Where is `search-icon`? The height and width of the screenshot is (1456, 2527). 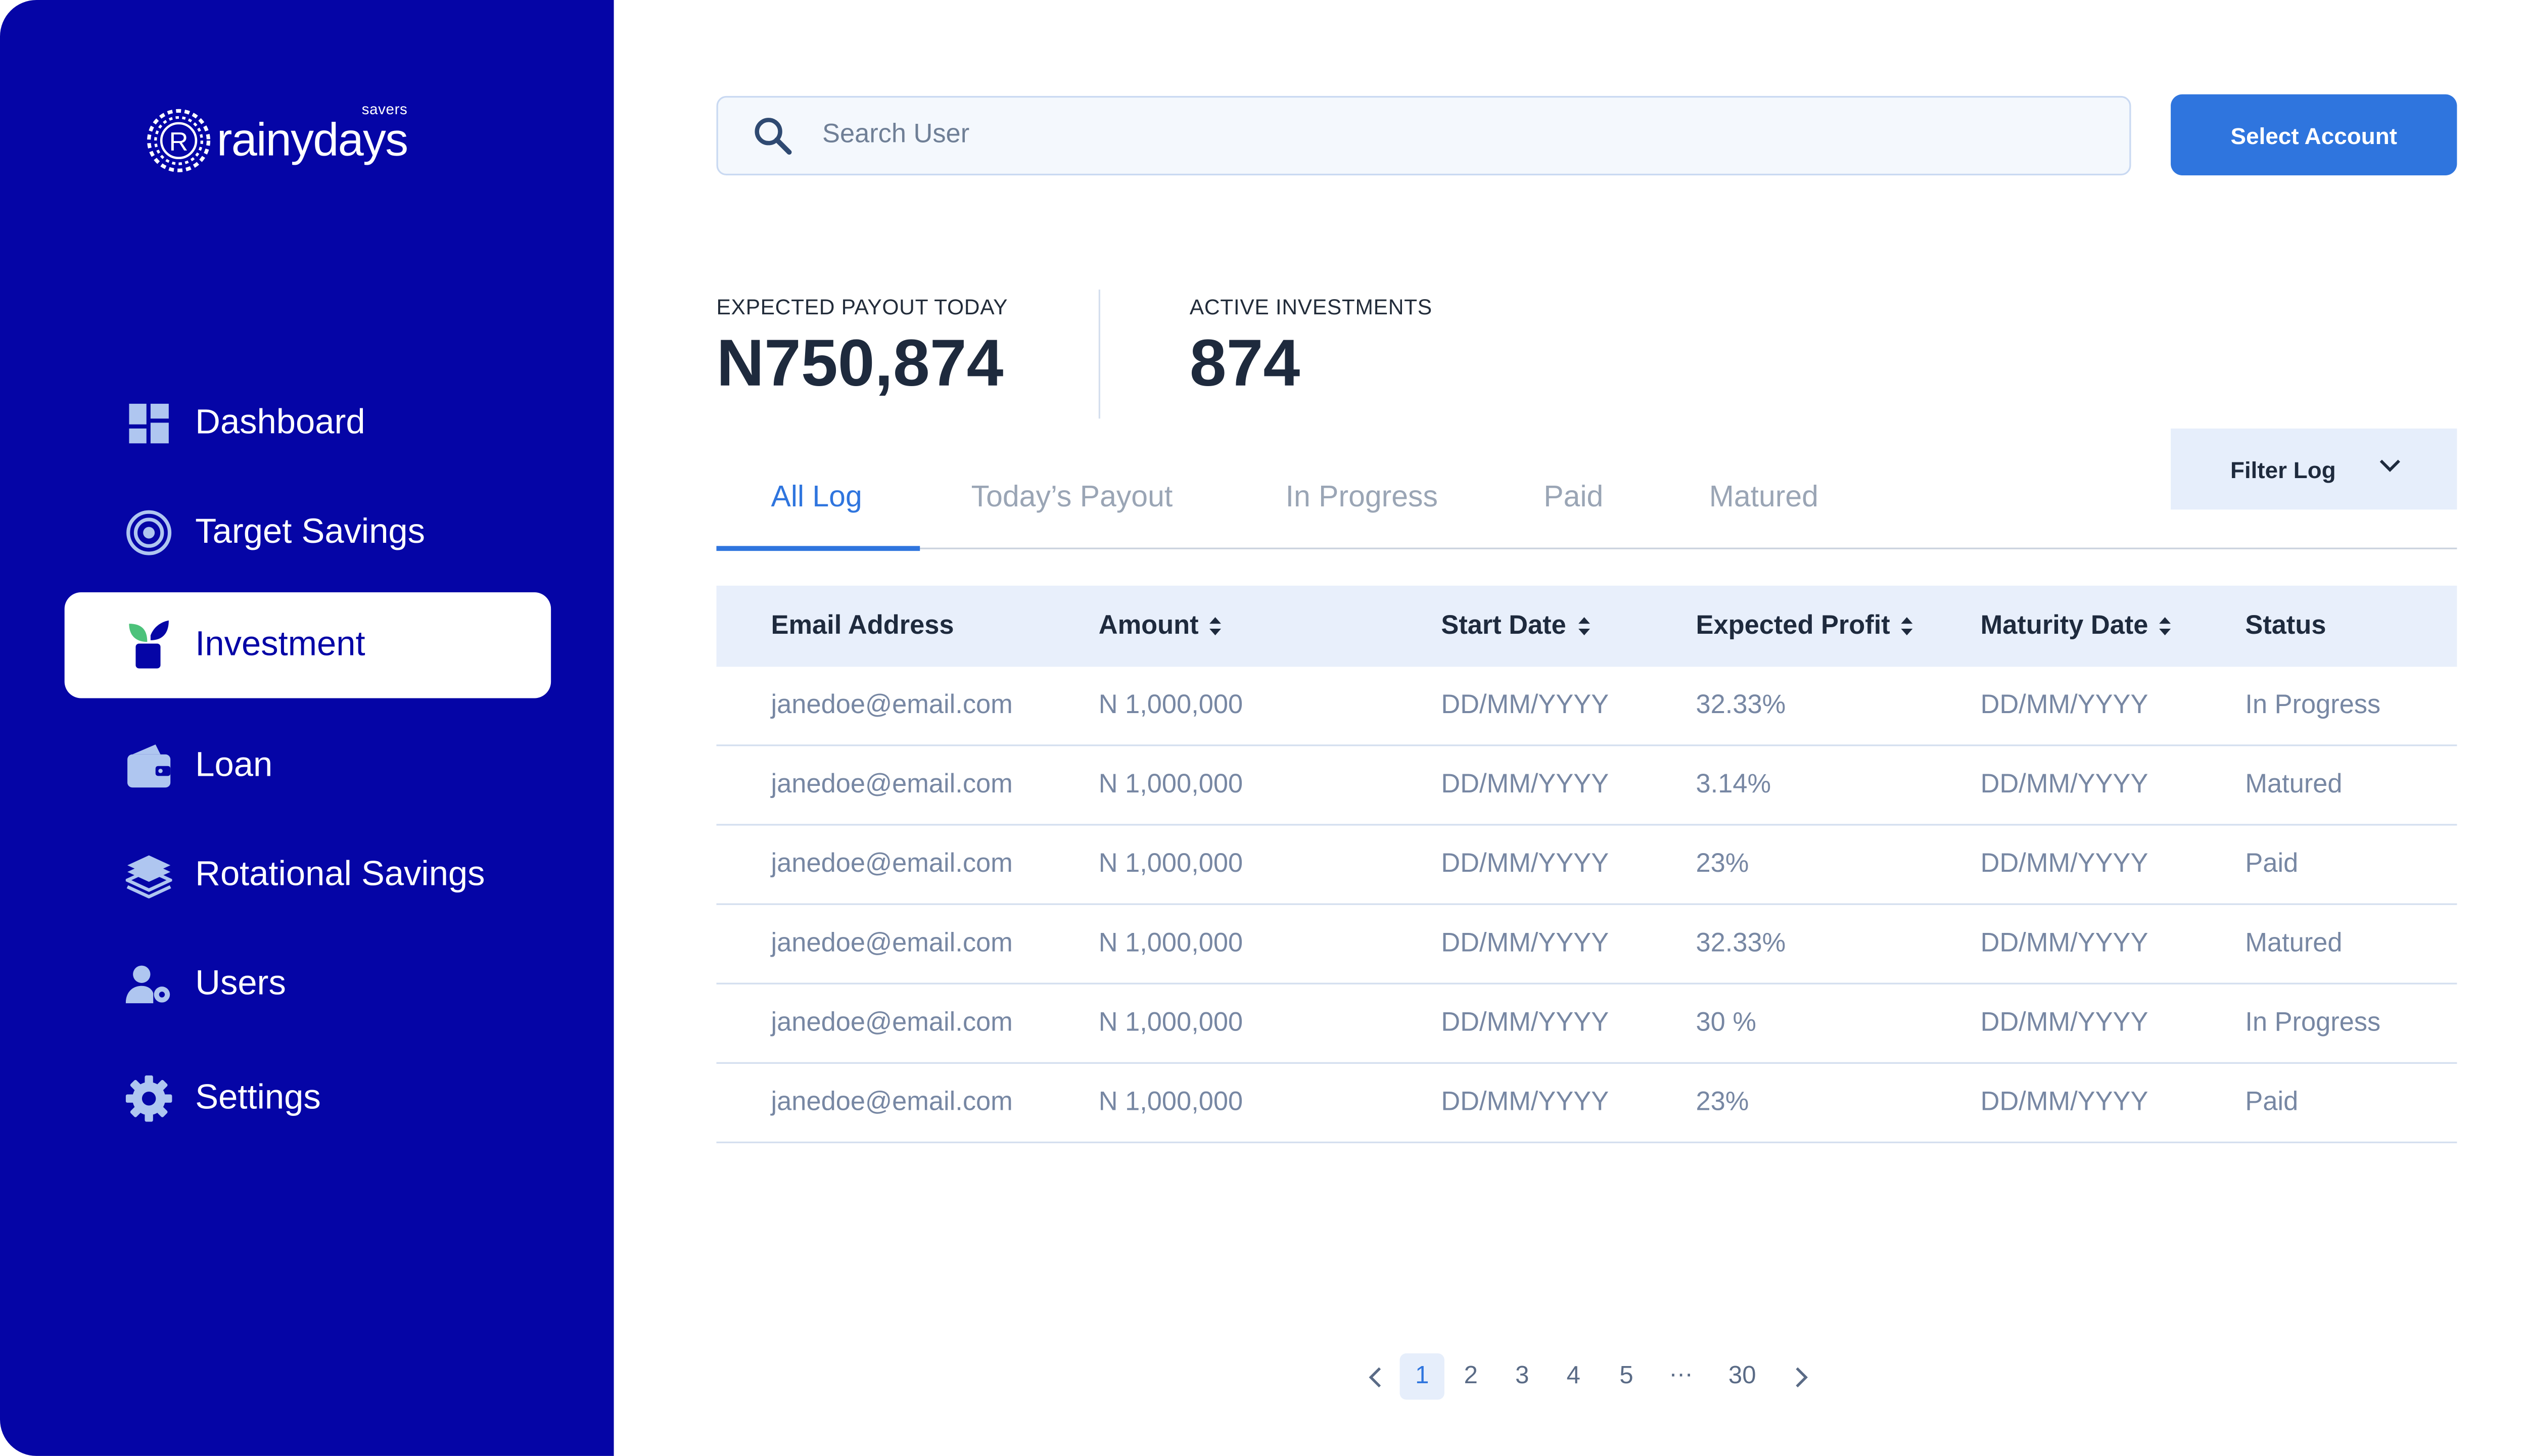
search-icon is located at coordinates (773, 136).